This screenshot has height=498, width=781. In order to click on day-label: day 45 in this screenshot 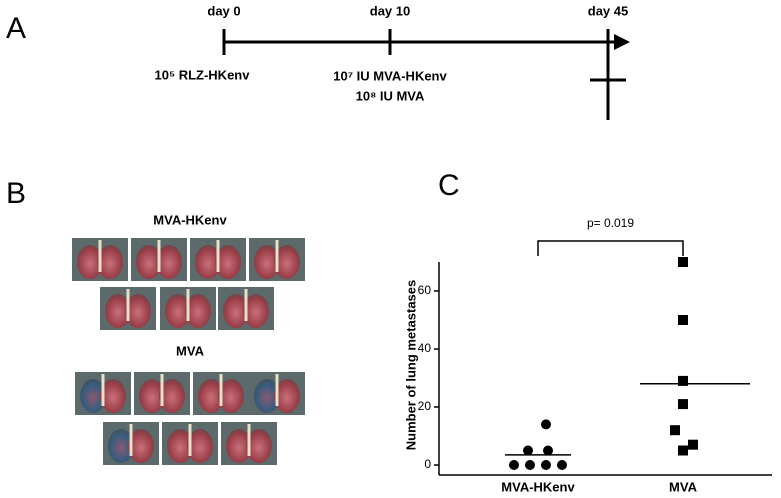, I will do `click(608, 10)`.